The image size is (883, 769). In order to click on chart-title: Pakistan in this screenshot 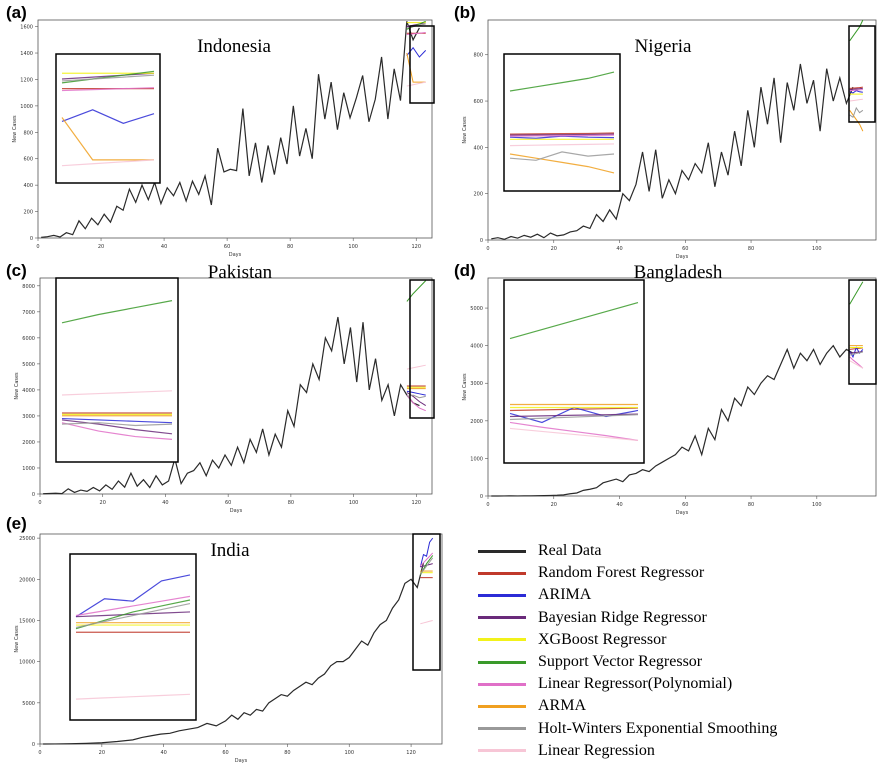, I will do `click(240, 272)`.